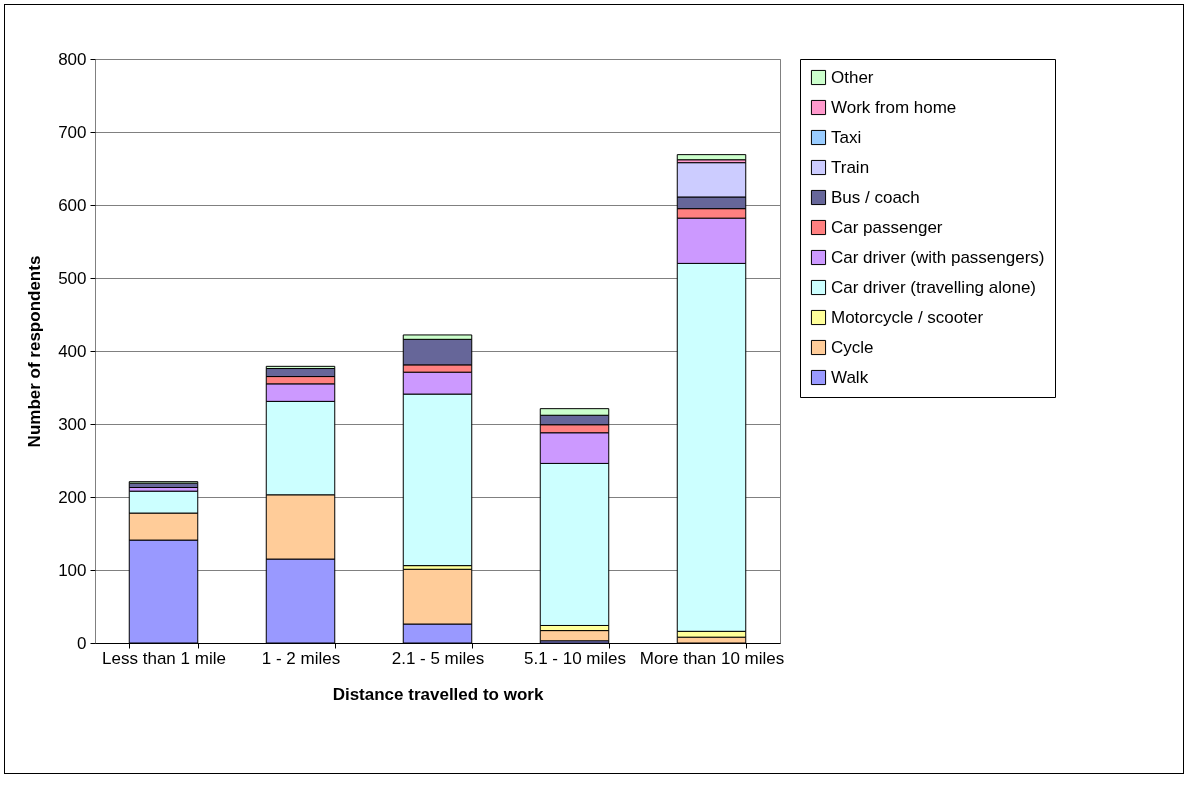 This screenshot has height=787, width=1194. Describe the element at coordinates (164, 658) in the screenshot. I see `x-tick-label: Less than 1 mile` at that location.